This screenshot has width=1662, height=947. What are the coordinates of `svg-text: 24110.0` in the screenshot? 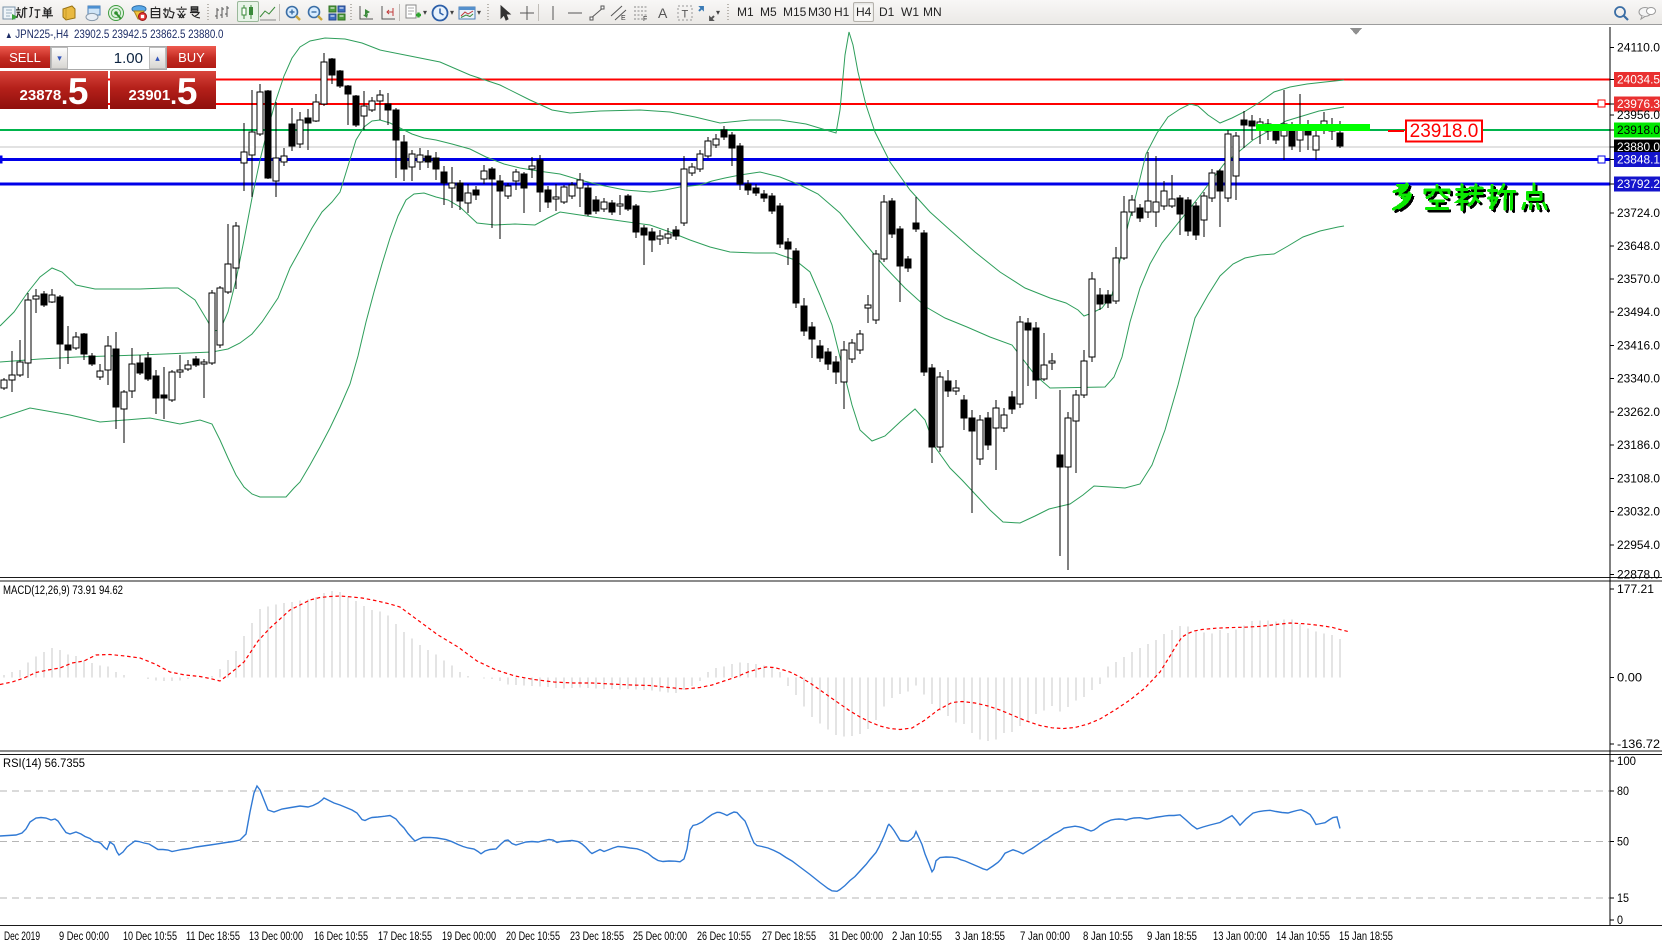 It's located at (1638, 49).